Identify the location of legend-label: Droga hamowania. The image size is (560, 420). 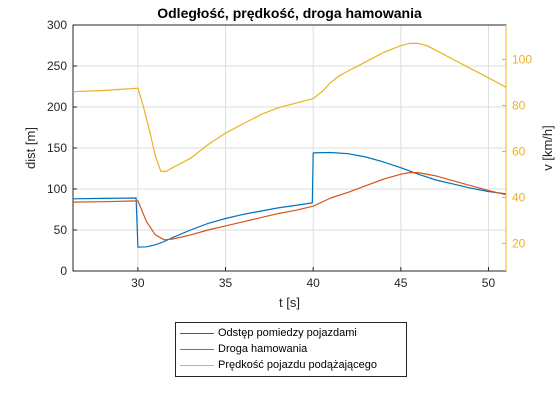
(263, 349).